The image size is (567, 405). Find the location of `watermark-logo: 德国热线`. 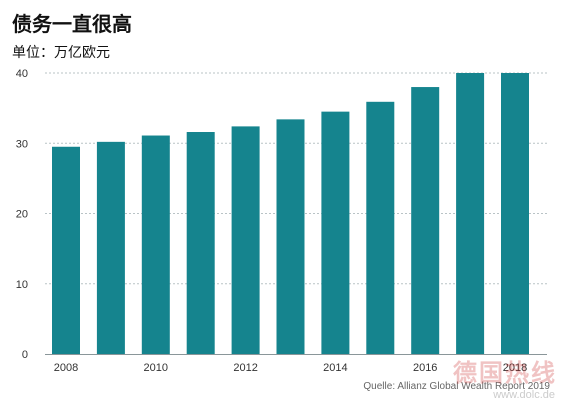

watermark-logo: 德国热线 is located at coordinates (505, 373).